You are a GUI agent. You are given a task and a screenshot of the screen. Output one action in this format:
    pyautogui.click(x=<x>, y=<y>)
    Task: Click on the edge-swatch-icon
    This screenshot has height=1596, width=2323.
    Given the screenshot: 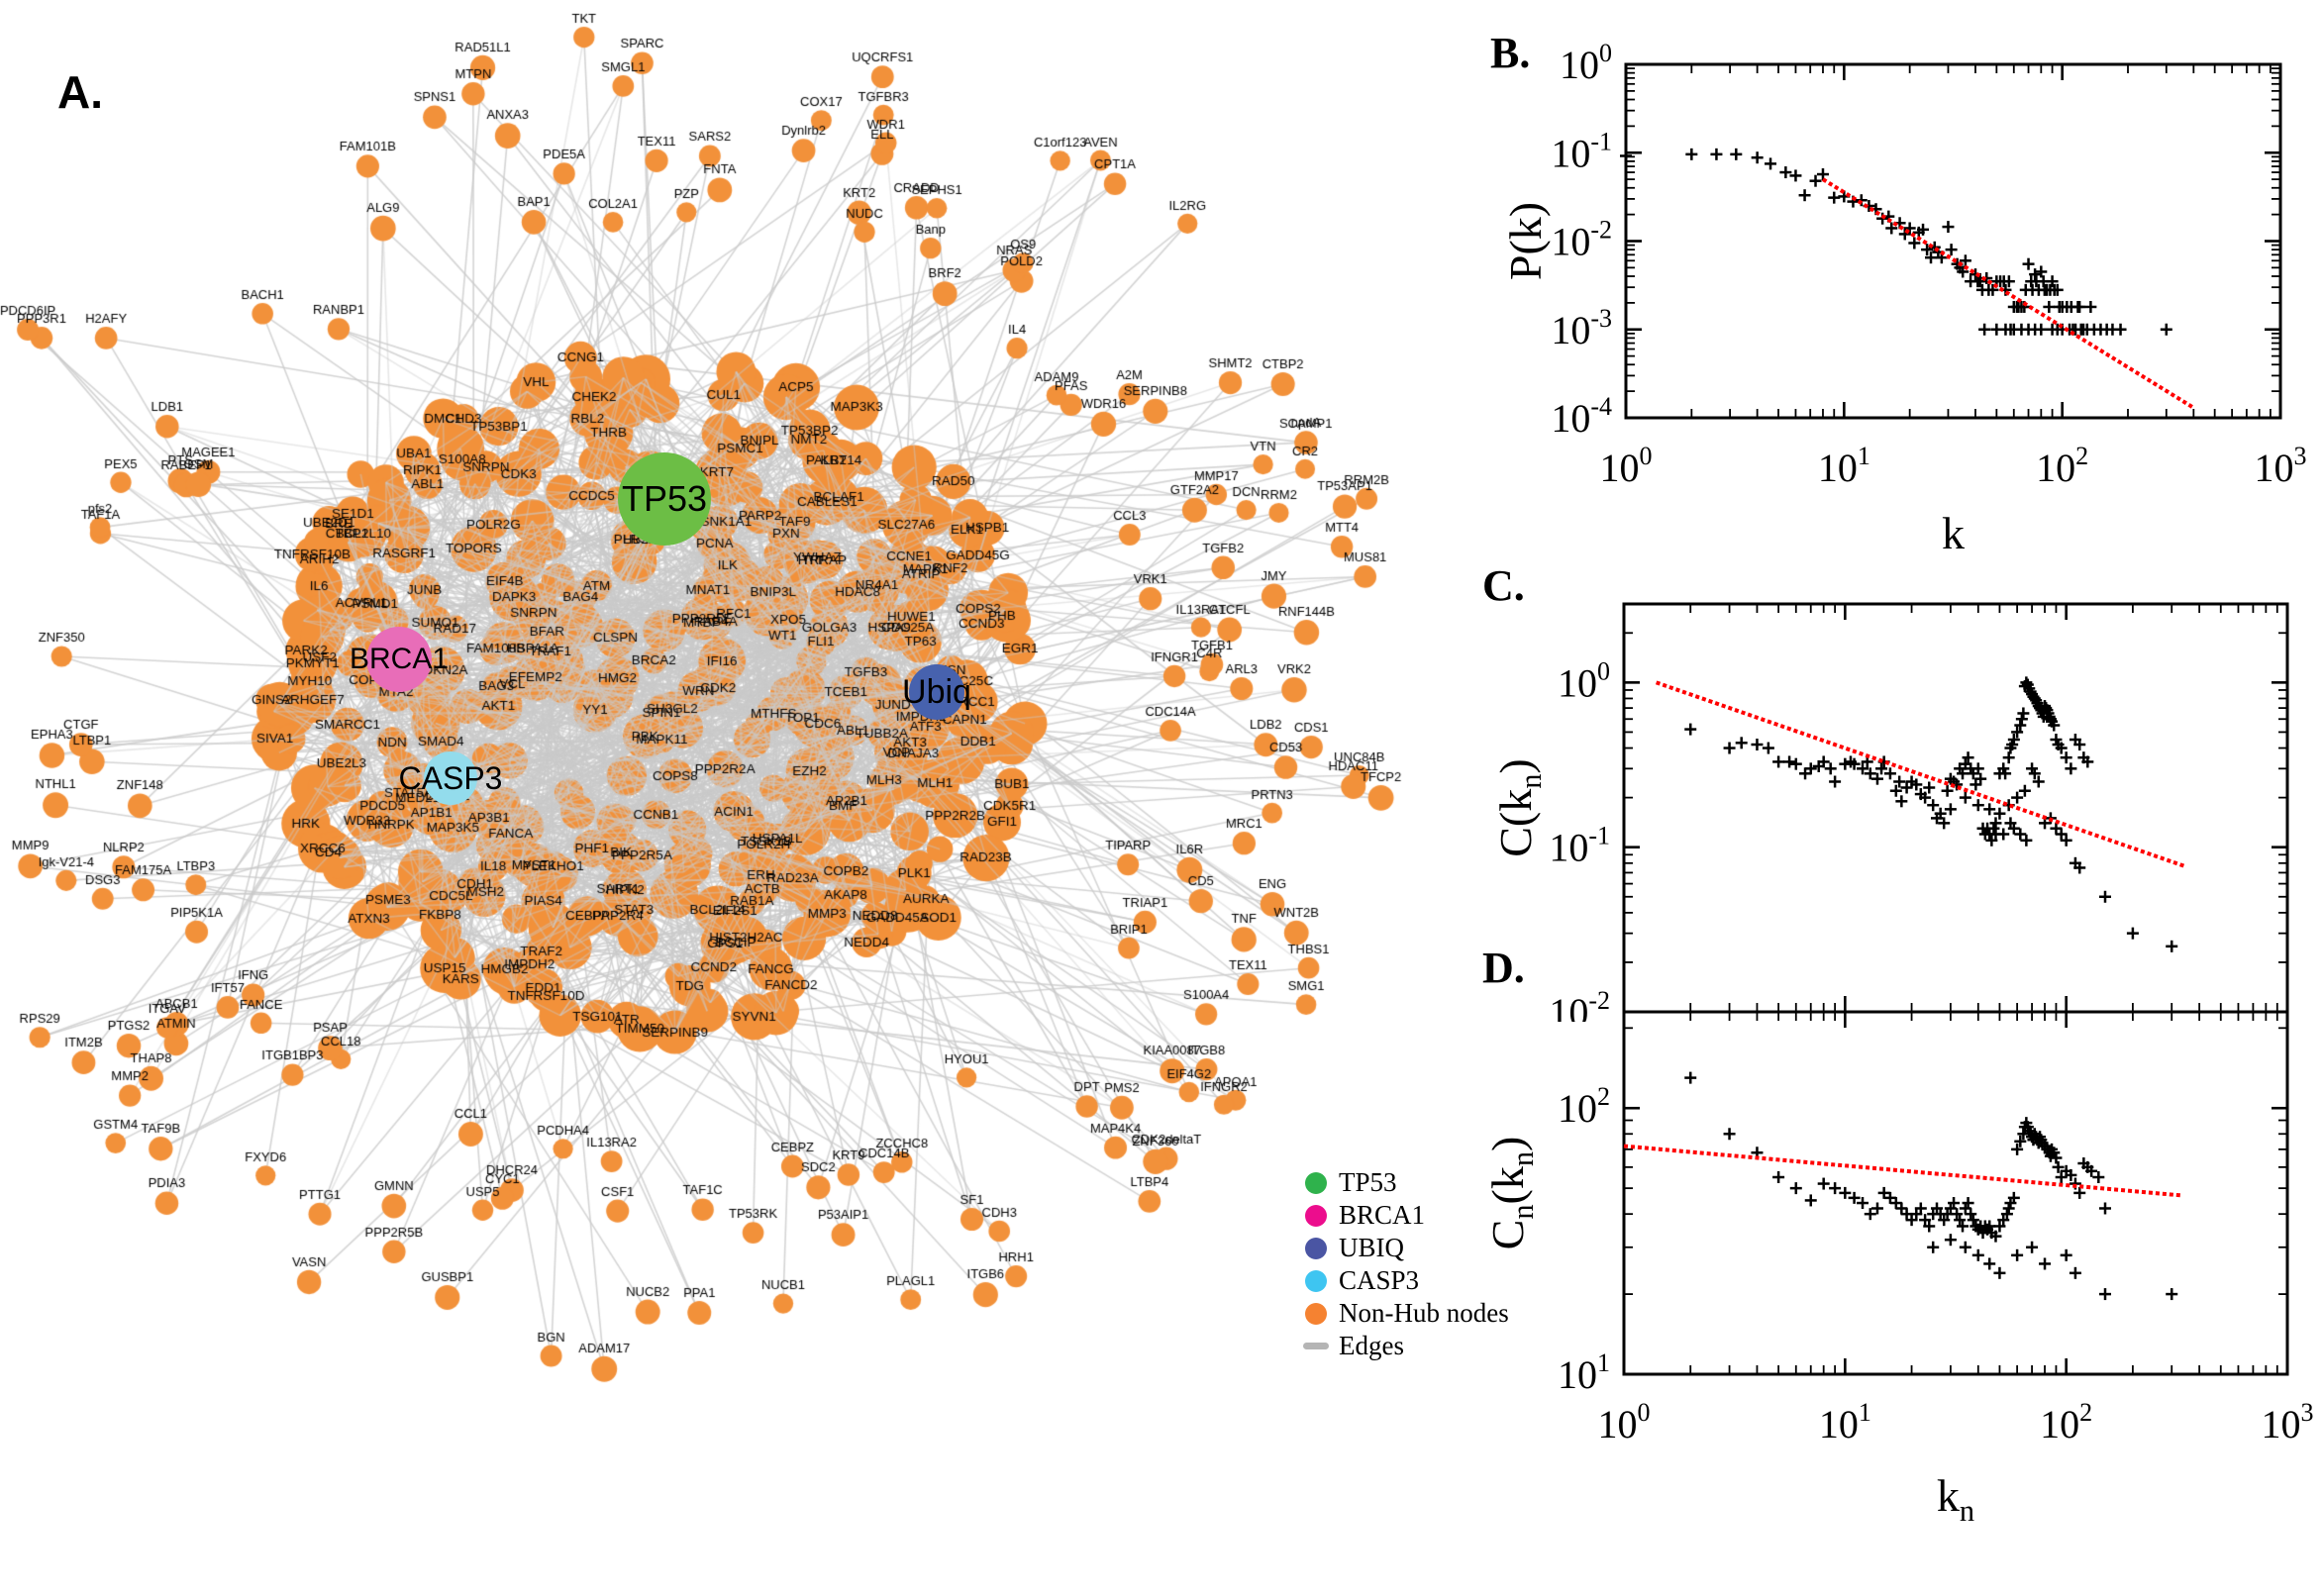 What is the action you would take?
    pyautogui.click(x=1316, y=1346)
    